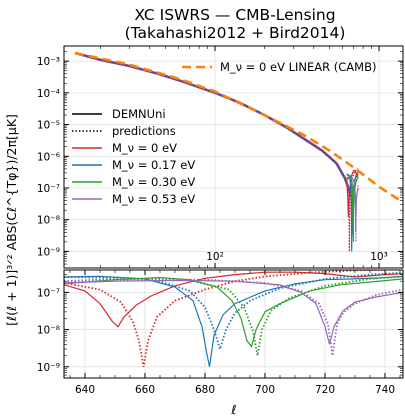  What do you see at coordinates (11, 220) in the screenshot?
I see `y-axis-label: [ℓ(ℓ + 1)]³ᐟ² ABS(Cℓ^{Tφ})/2π[μK]` at bounding box center [11, 220].